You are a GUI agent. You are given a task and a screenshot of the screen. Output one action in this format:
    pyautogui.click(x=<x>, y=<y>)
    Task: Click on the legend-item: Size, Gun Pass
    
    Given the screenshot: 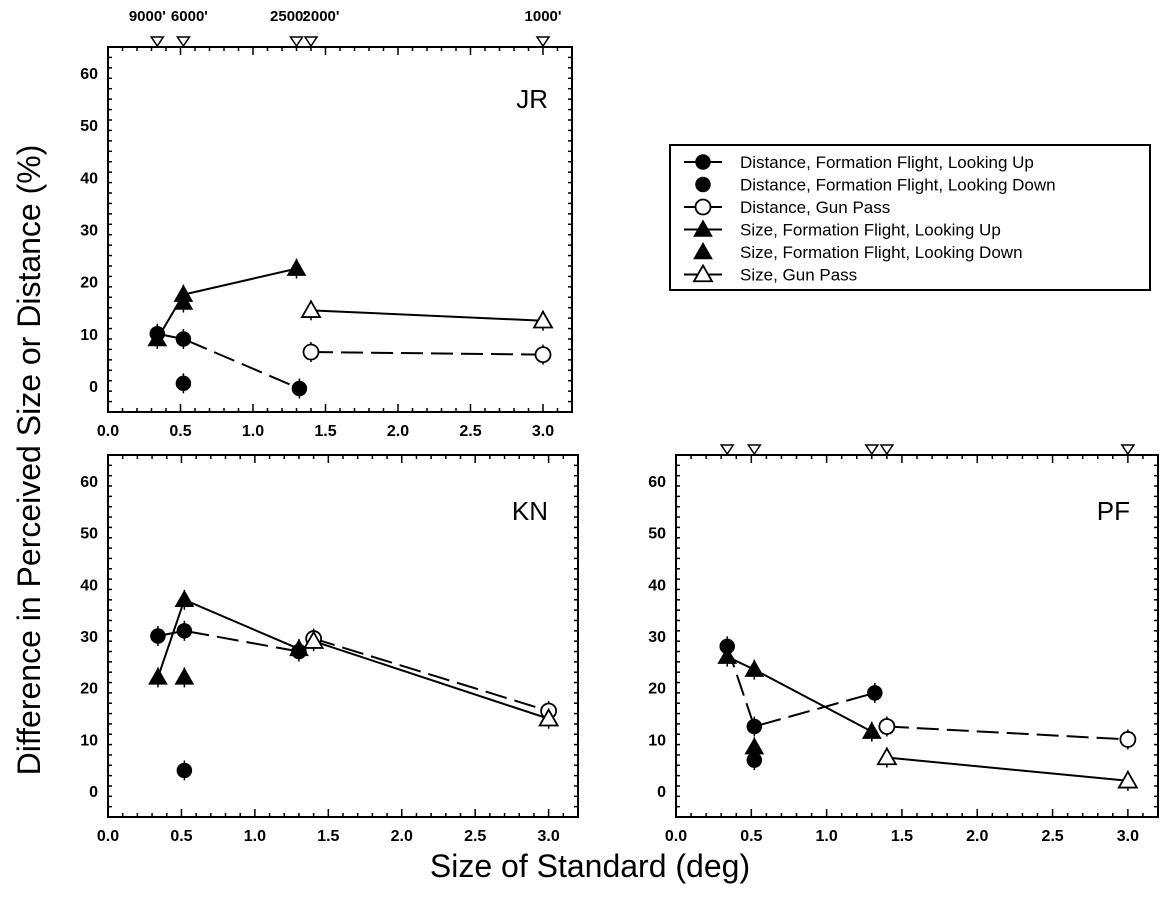 What is the action you would take?
    pyautogui.click(x=770, y=274)
    